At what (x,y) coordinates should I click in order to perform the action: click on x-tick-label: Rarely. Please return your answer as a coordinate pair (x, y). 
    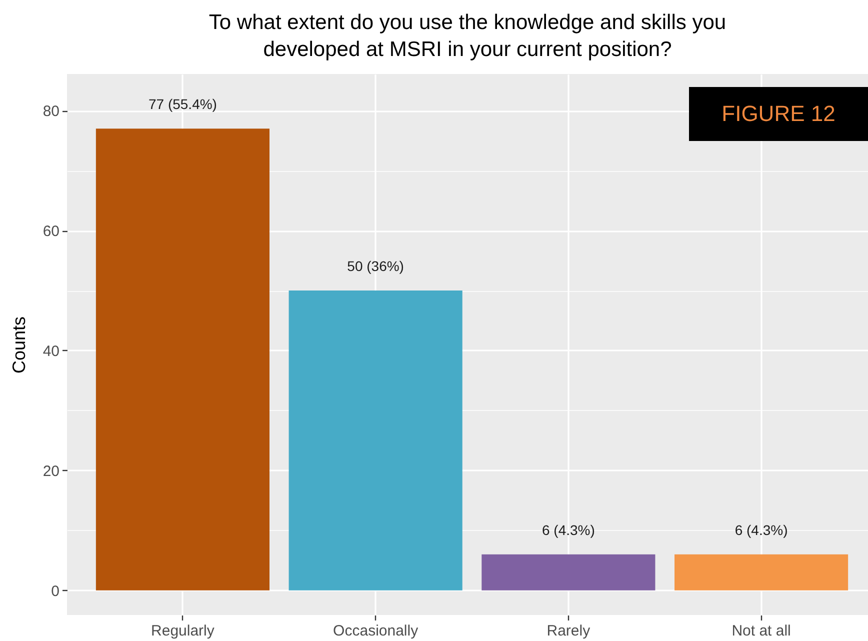
    Looking at the image, I should click on (568, 631).